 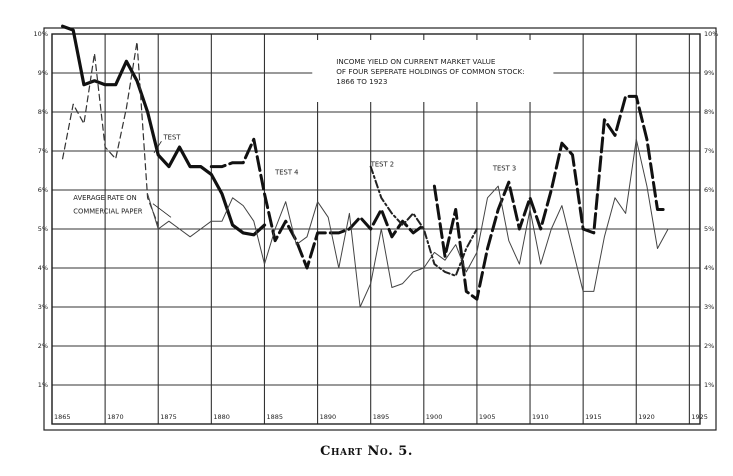 I want to click on x-tick-label: 1920, so click(x=646, y=417).